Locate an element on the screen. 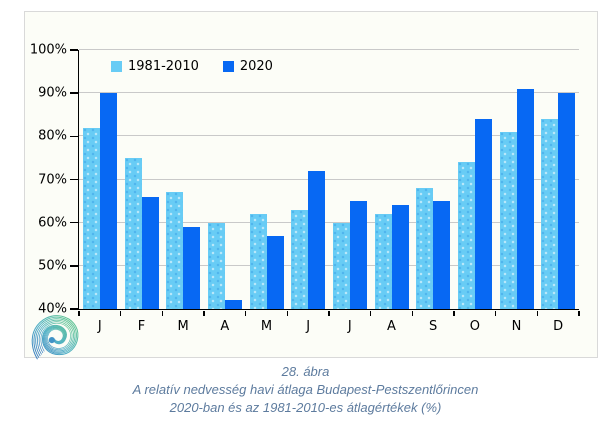 Image resolution: width=611 pixels, height=433 pixels. y-axis-label-50%: 50% is located at coordinates (52, 266).